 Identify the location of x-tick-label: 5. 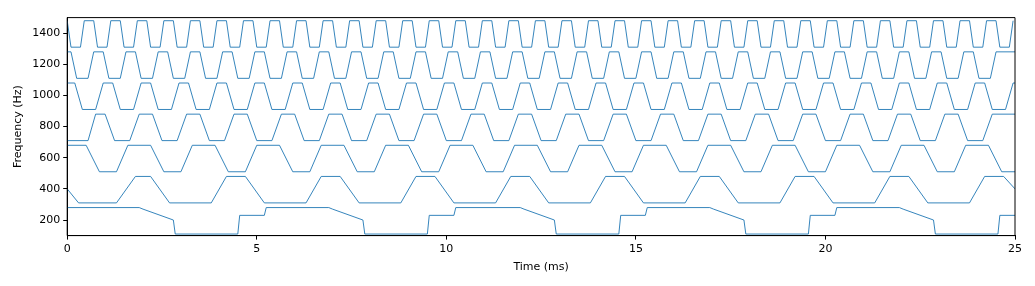
(257, 249).